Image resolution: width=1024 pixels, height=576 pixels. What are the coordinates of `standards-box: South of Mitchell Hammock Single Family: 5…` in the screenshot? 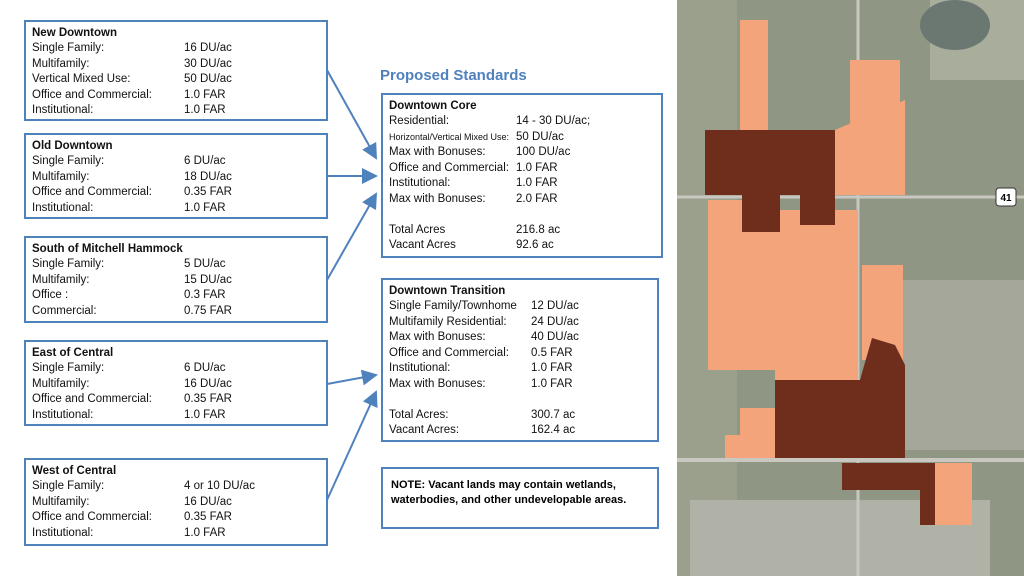 It's located at (176, 279).